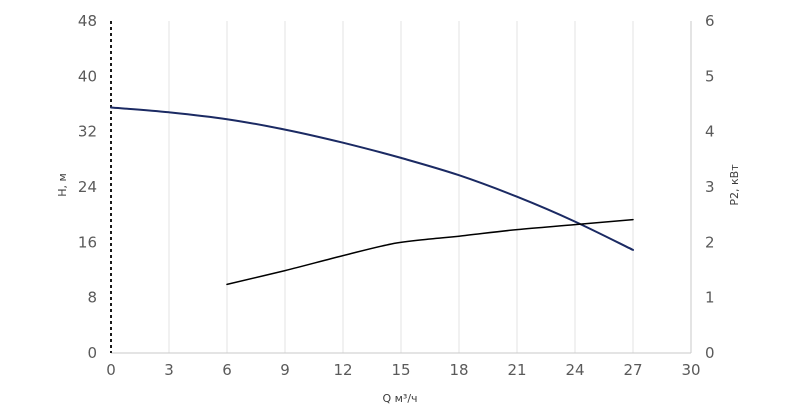 The image size is (800, 408). I want to click on y-left-tick-label: 24, so click(87, 187).